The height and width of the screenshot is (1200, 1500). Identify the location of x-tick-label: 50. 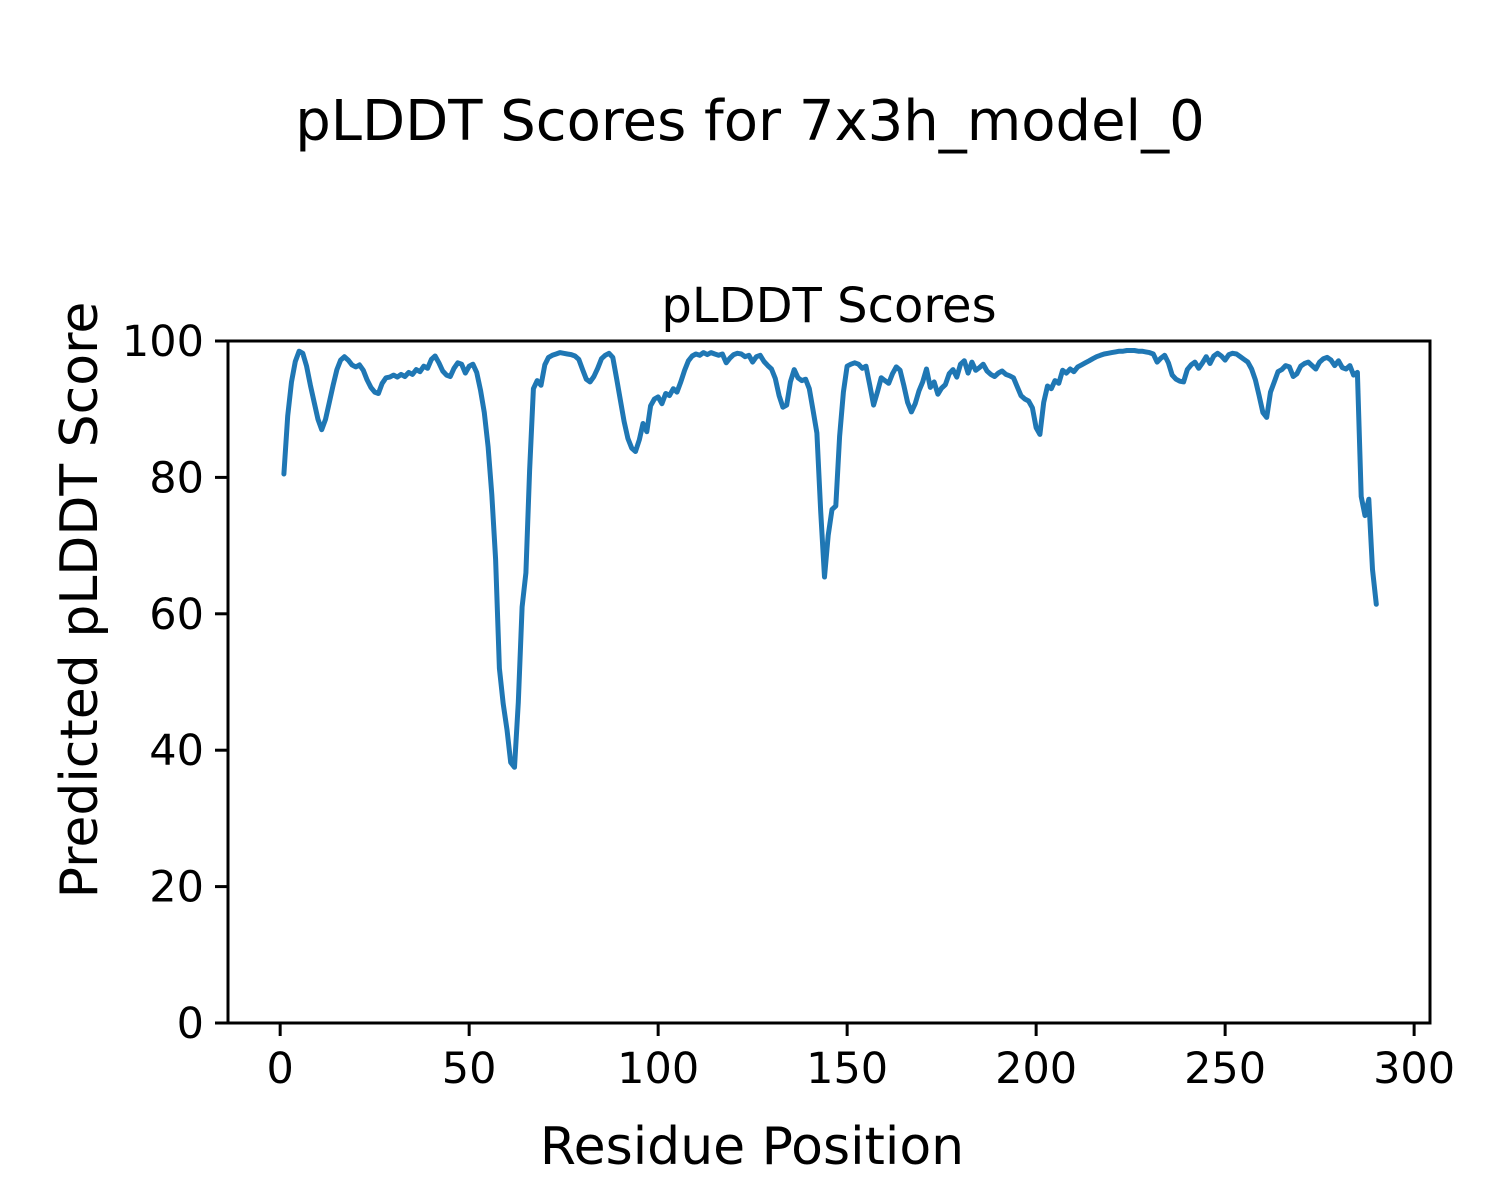
(469, 1069).